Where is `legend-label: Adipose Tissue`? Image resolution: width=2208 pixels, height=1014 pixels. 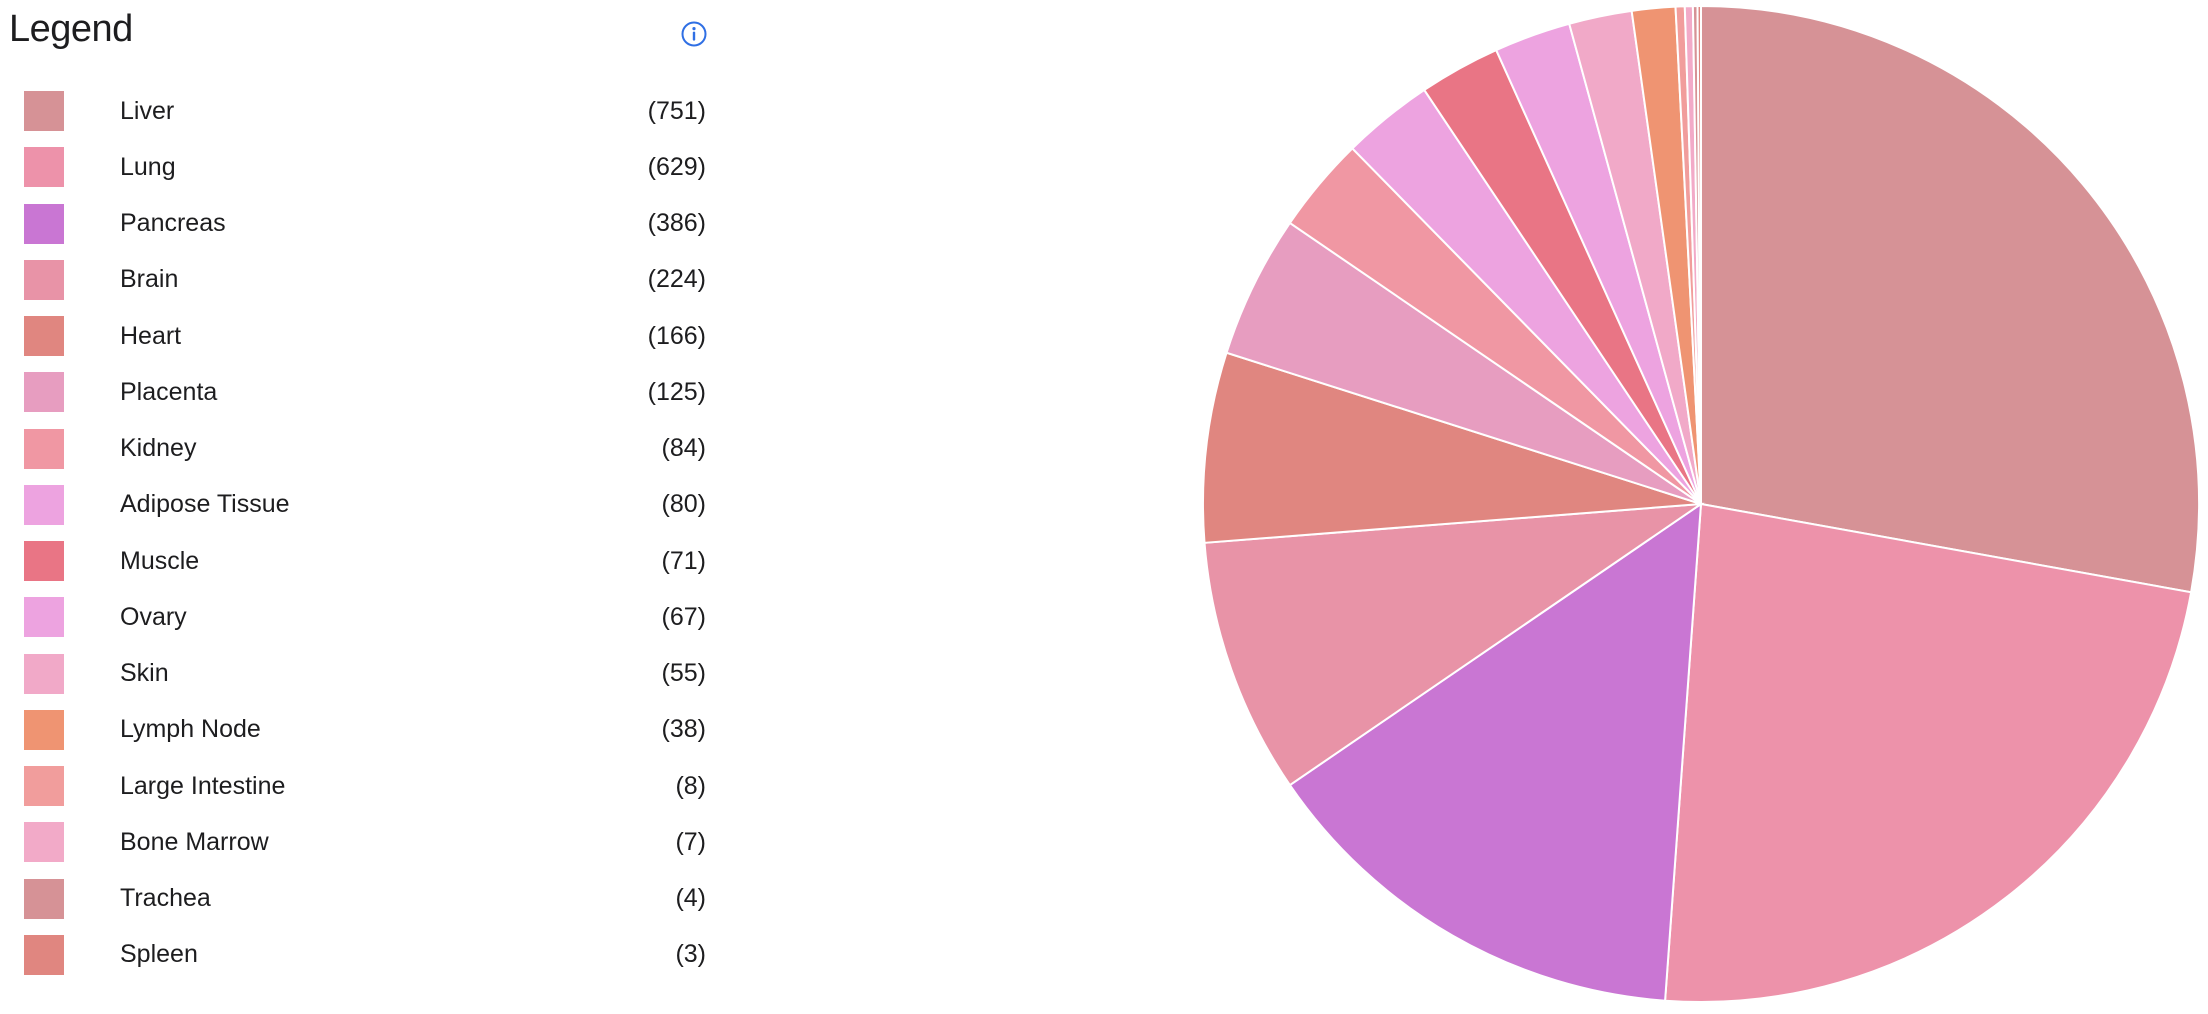
legend-label: Adipose Tissue is located at coordinates (205, 504).